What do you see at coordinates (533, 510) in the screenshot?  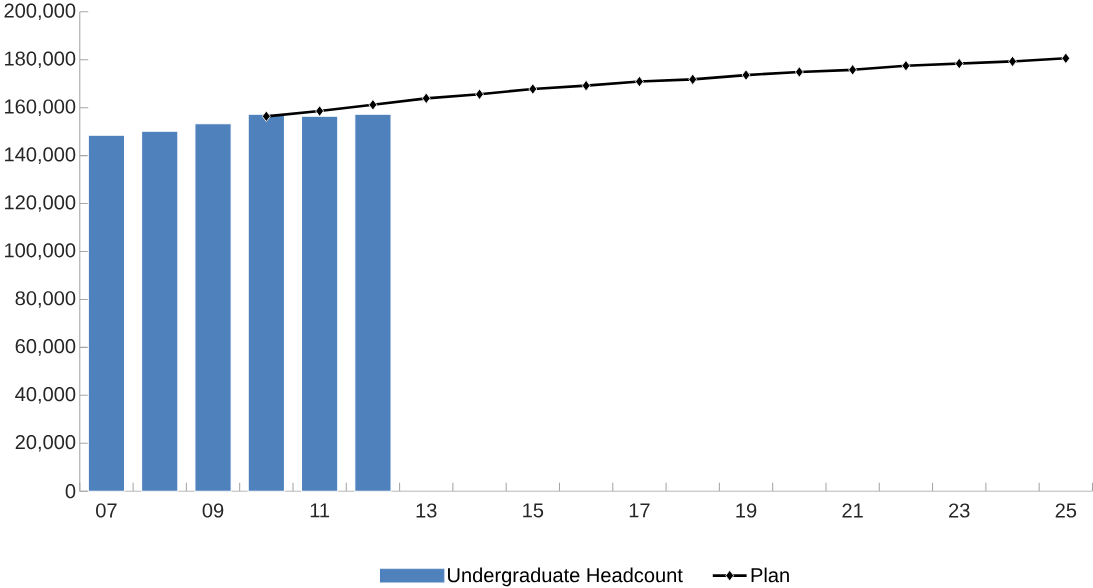 I see `x-tick-label: 15` at bounding box center [533, 510].